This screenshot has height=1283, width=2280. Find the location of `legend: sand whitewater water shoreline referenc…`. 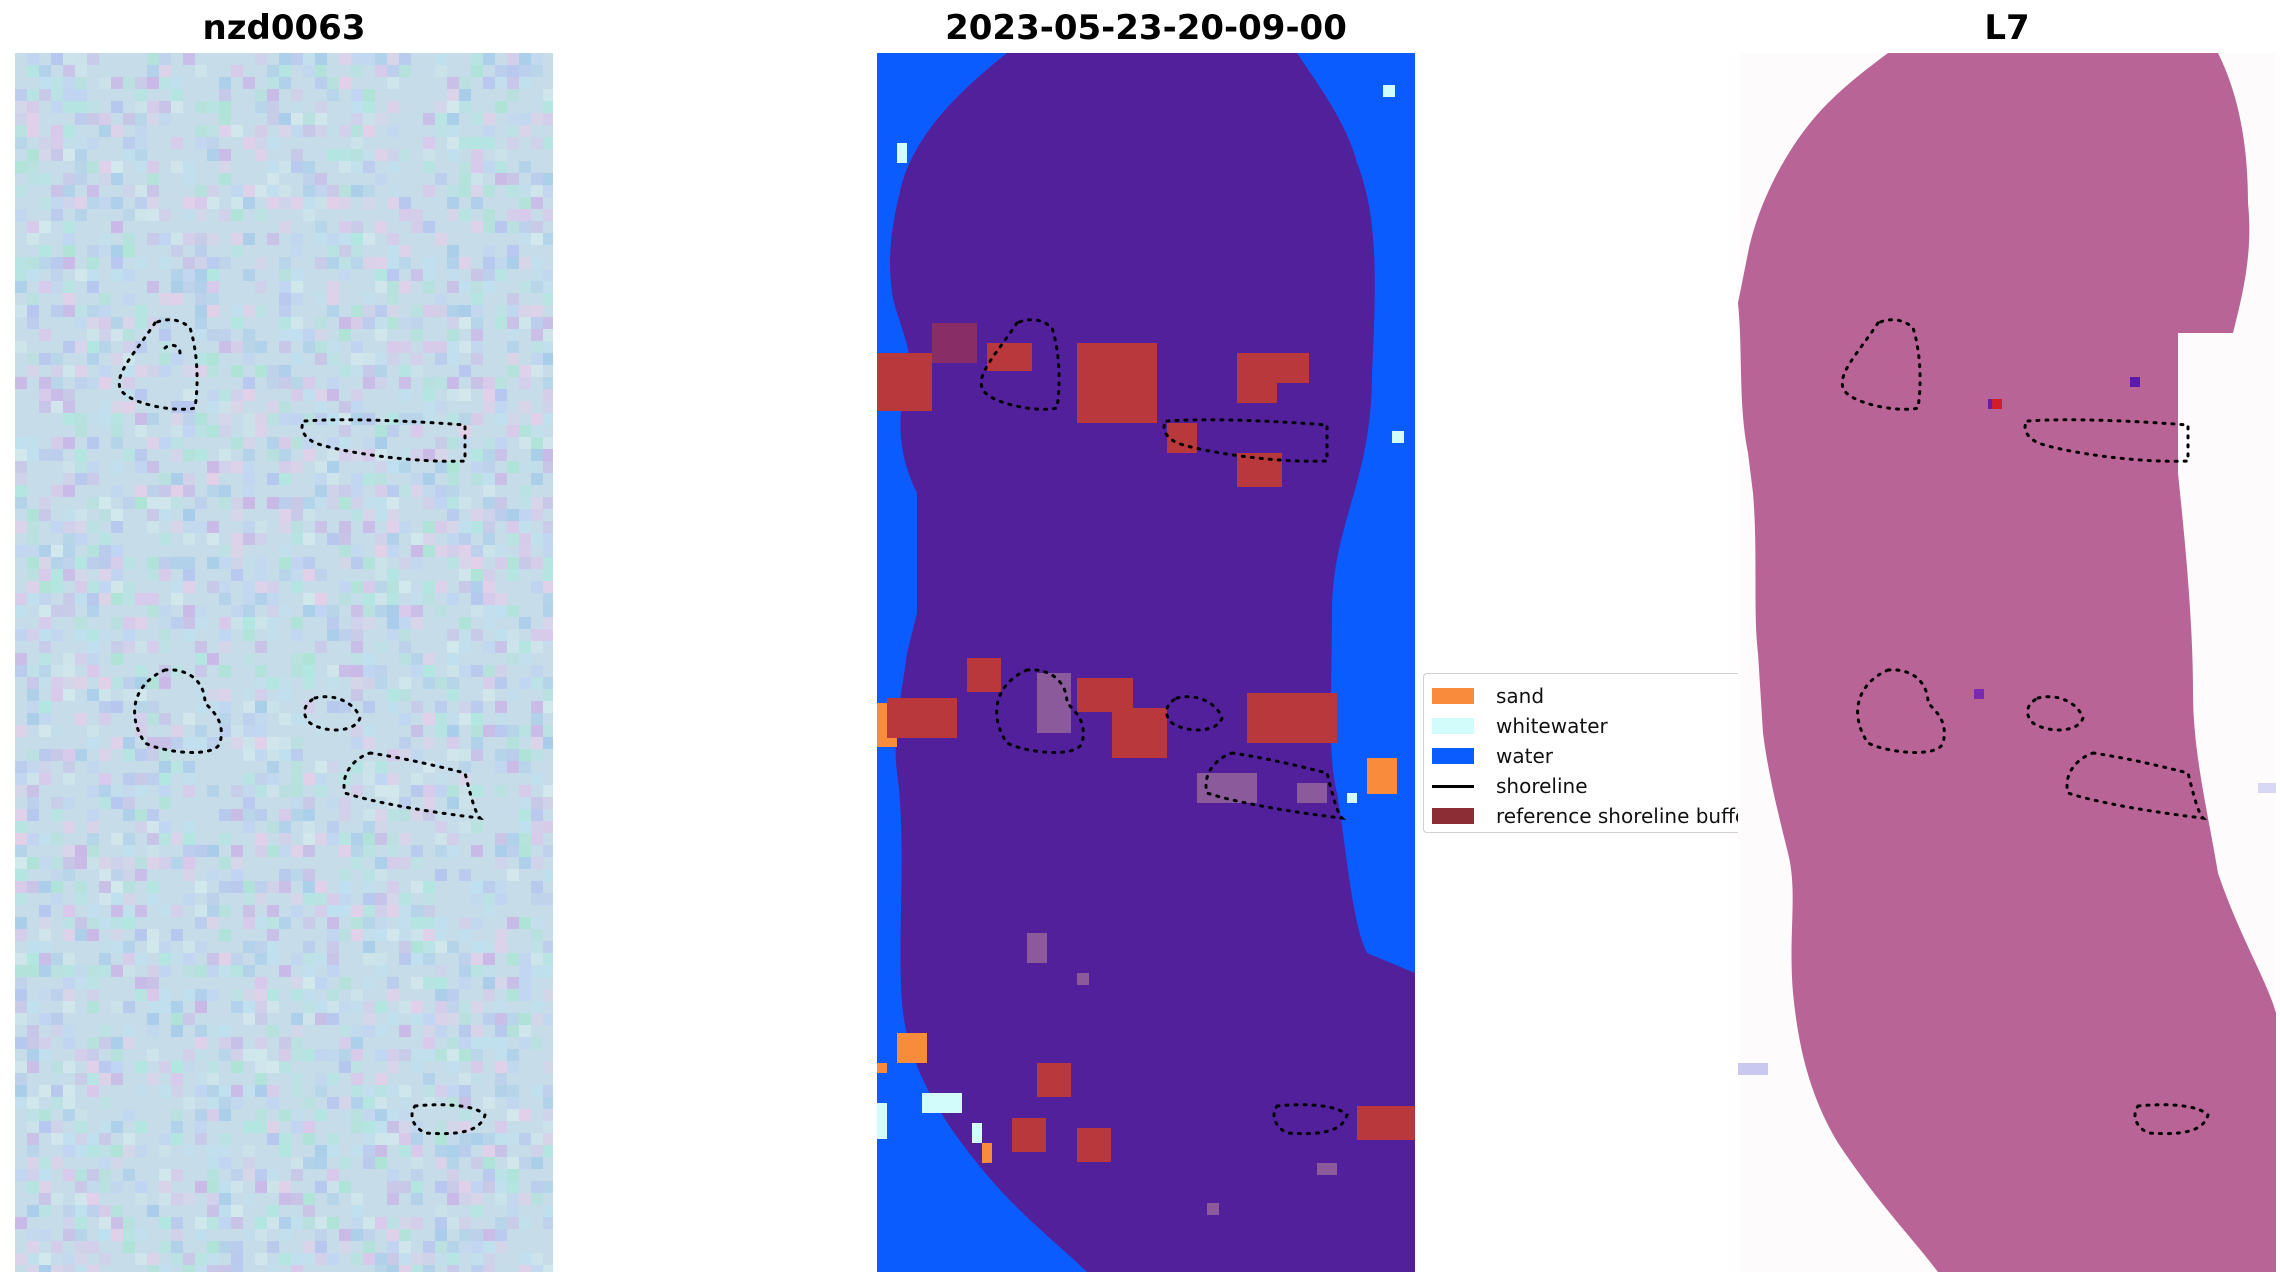

legend: sand whitewater water shoreline referenc… is located at coordinates (1580, 753).